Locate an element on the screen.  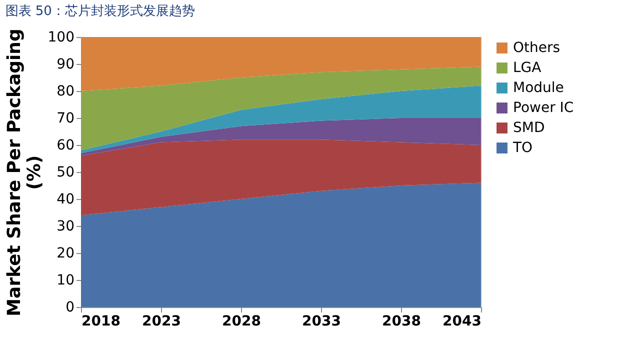
y-axis-title: Market Share Per Packaging (%) is located at coordinates (24, 172).